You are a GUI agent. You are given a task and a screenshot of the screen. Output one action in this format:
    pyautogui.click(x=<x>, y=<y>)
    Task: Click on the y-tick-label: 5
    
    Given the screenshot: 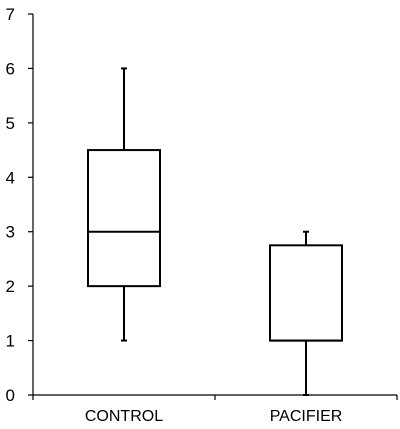 What is the action you would take?
    pyautogui.click(x=10, y=123)
    